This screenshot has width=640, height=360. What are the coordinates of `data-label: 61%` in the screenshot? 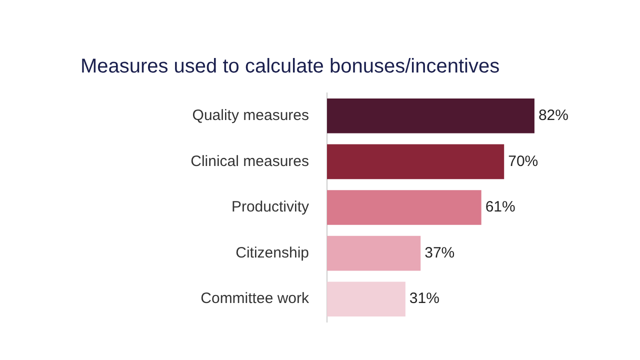 It's located at (500, 207).